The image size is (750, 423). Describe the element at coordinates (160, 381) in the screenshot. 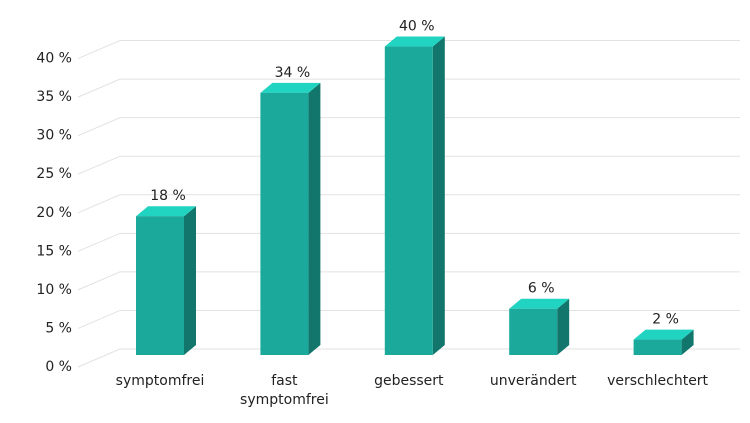

I see `x-tick-label: symptomfrei` at that location.